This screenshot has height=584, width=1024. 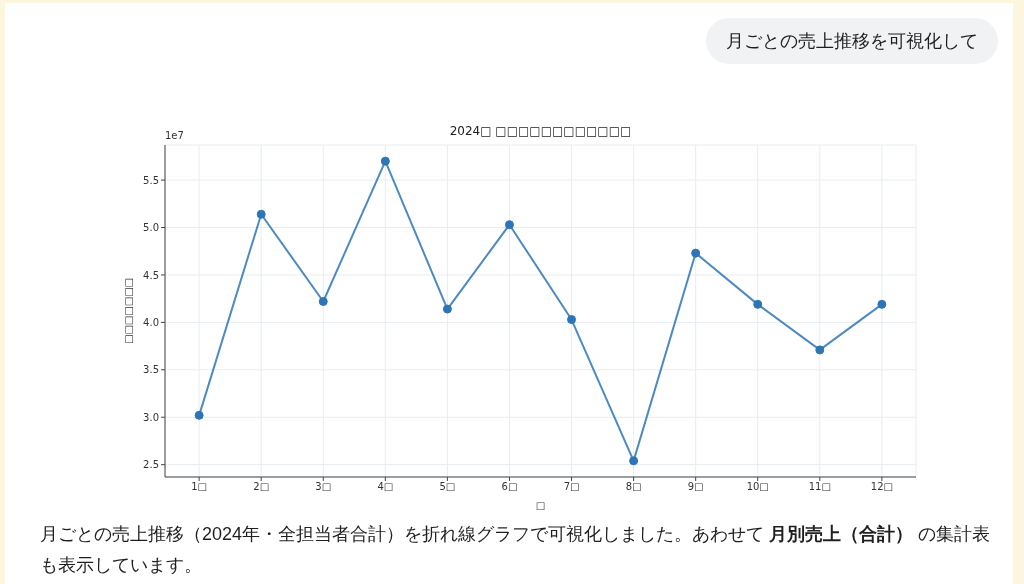 What do you see at coordinates (323, 487) in the screenshot?
I see `x-tick-label: 3□` at bounding box center [323, 487].